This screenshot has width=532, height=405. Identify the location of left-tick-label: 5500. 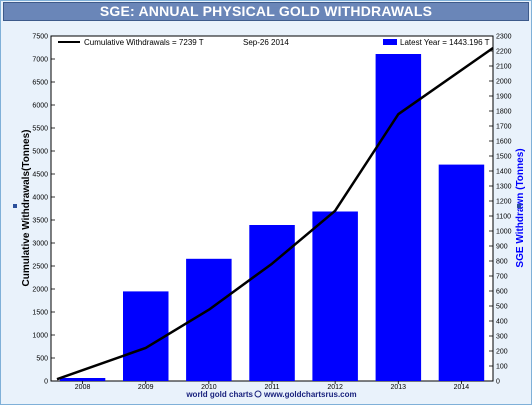
(40, 129).